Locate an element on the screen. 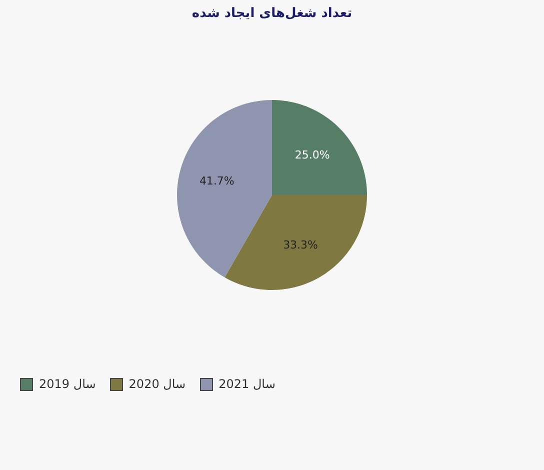  chart-title: تعداد شغل‌های ایجاد شده is located at coordinates (272, 13).